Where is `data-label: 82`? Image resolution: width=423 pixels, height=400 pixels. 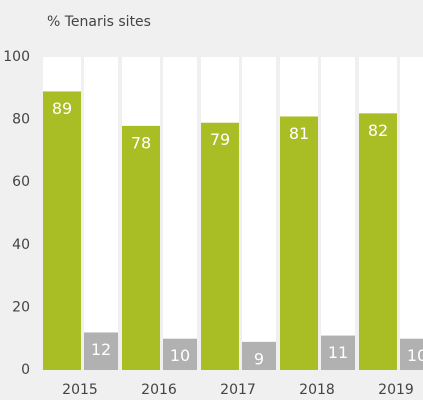
data-label: 82 is located at coordinates (378, 130).